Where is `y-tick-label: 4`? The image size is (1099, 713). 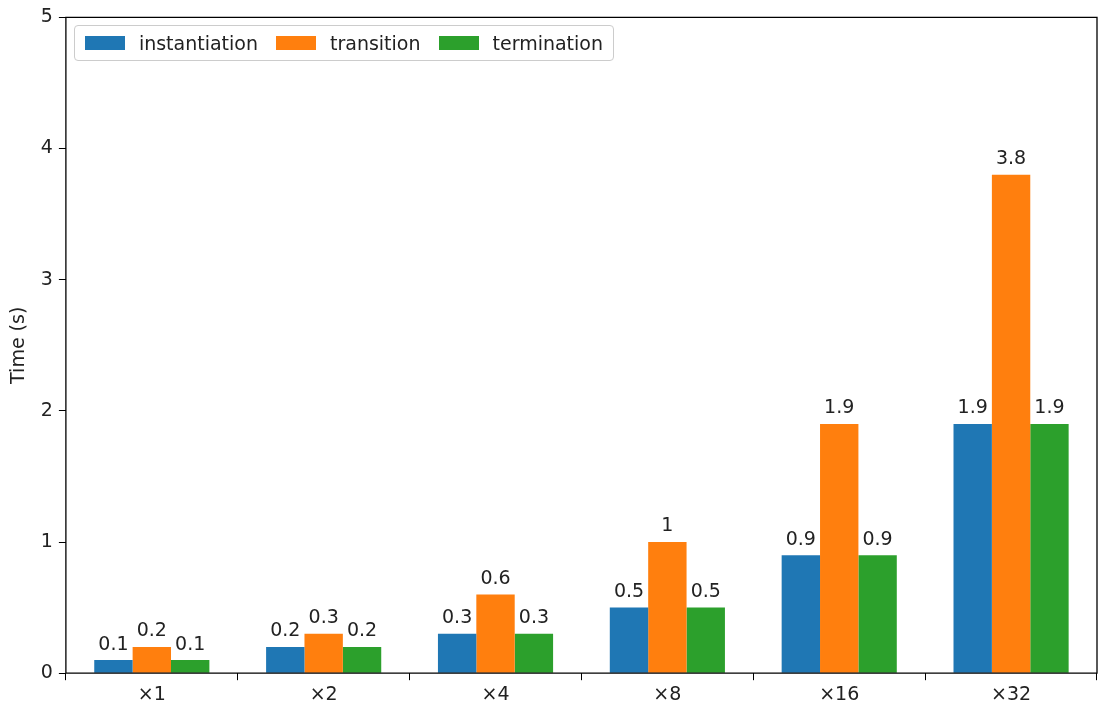 y-tick-label: 4 is located at coordinates (46, 146).